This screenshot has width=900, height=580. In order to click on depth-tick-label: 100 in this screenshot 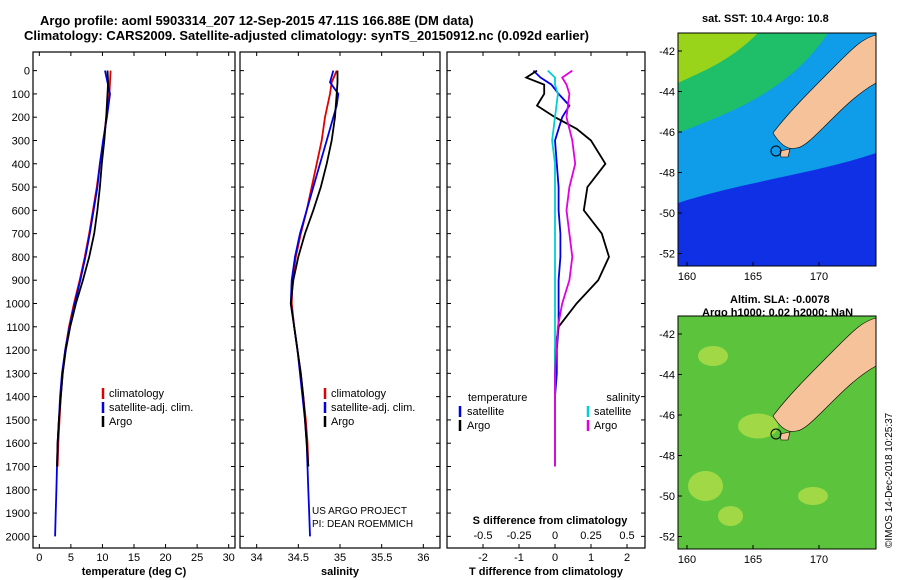, I will do `click(21, 95)`.